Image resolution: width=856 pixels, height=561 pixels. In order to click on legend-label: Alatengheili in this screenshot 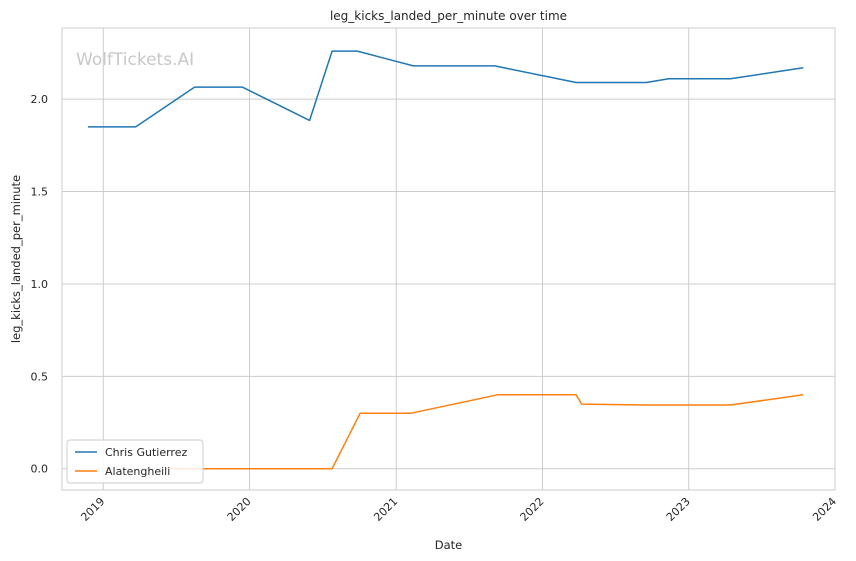, I will do `click(137, 471)`.